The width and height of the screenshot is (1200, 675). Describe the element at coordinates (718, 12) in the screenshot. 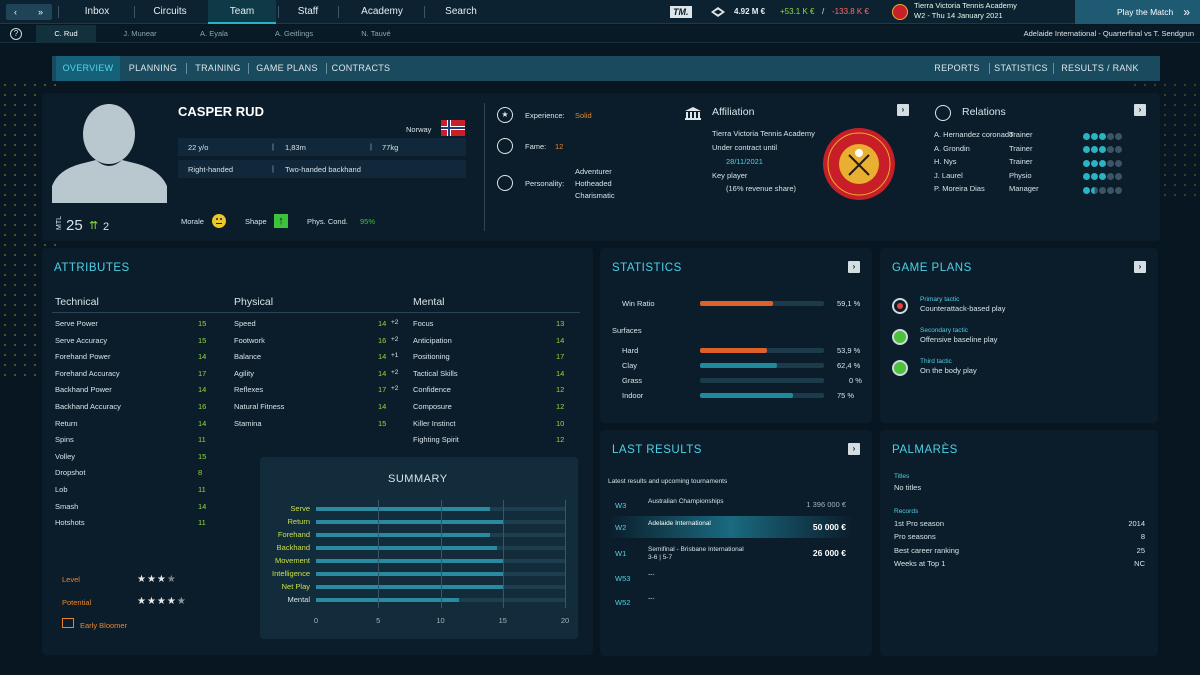

I see `money-icon` at that location.